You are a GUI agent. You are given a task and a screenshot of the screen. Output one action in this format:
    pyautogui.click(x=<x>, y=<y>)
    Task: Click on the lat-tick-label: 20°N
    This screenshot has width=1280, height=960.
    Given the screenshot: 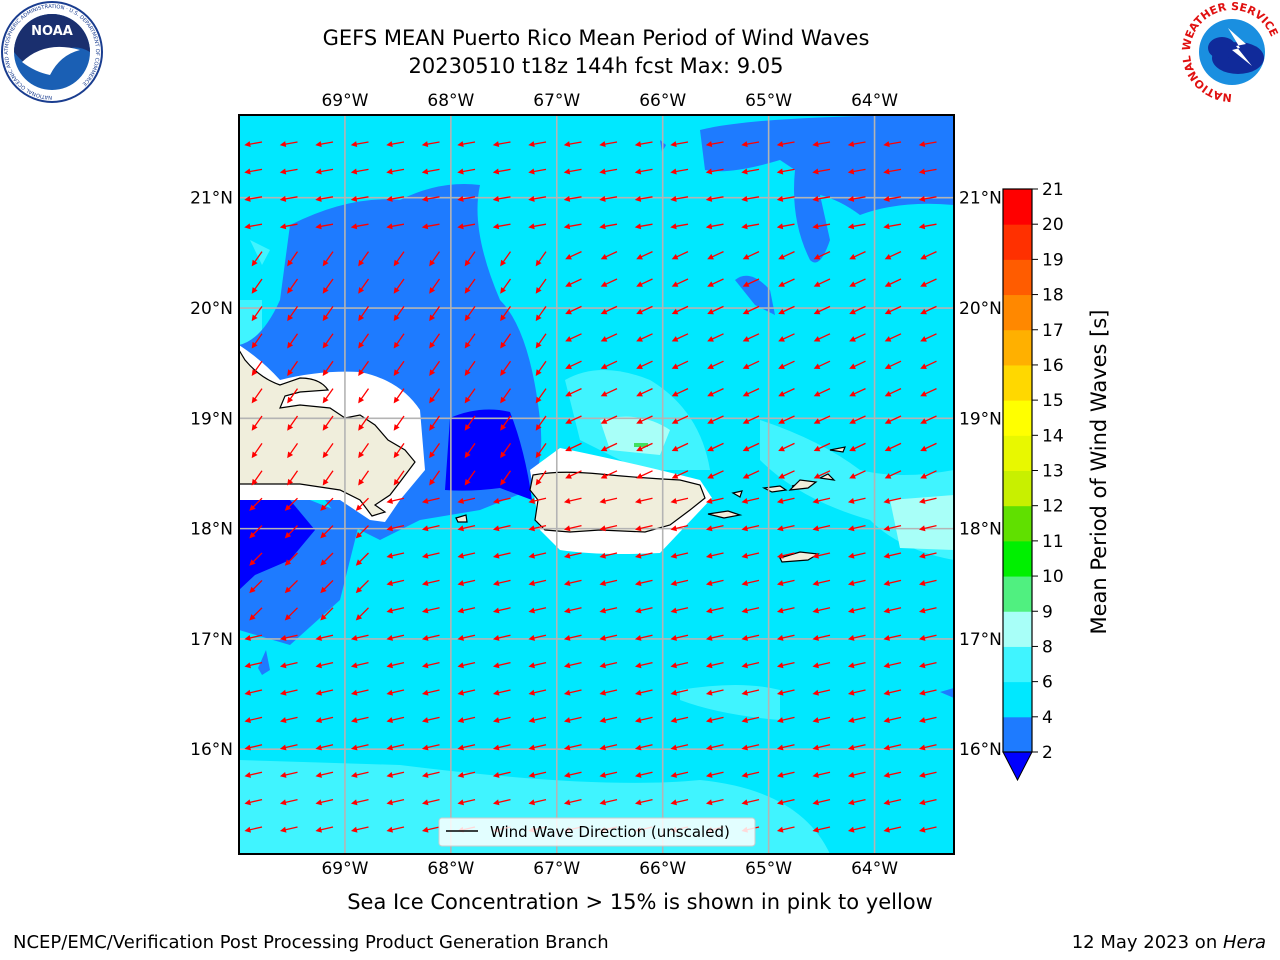 What is the action you would take?
    pyautogui.click(x=211, y=309)
    